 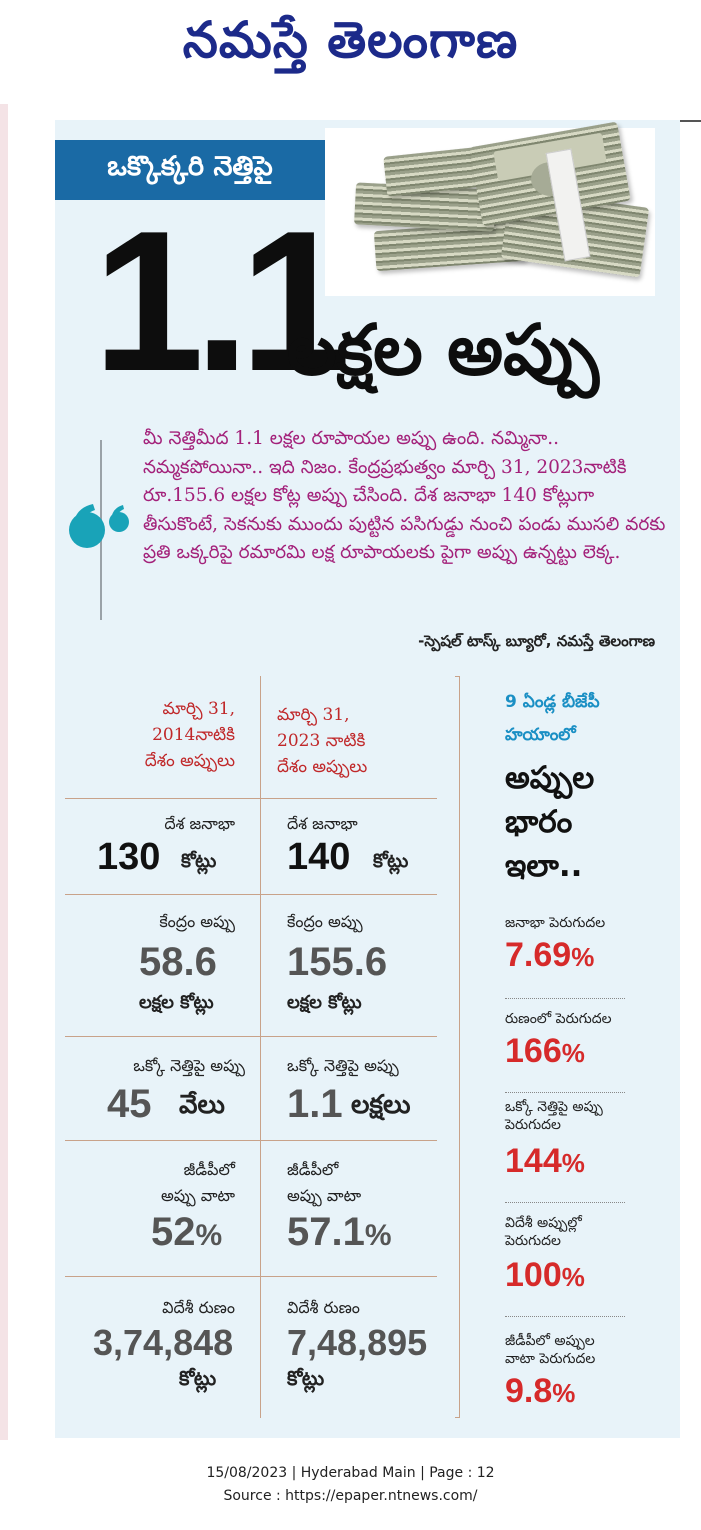 I want to click on gdp-share-label1-2023: జీడీపీలో, so click(x=313, y=1169).